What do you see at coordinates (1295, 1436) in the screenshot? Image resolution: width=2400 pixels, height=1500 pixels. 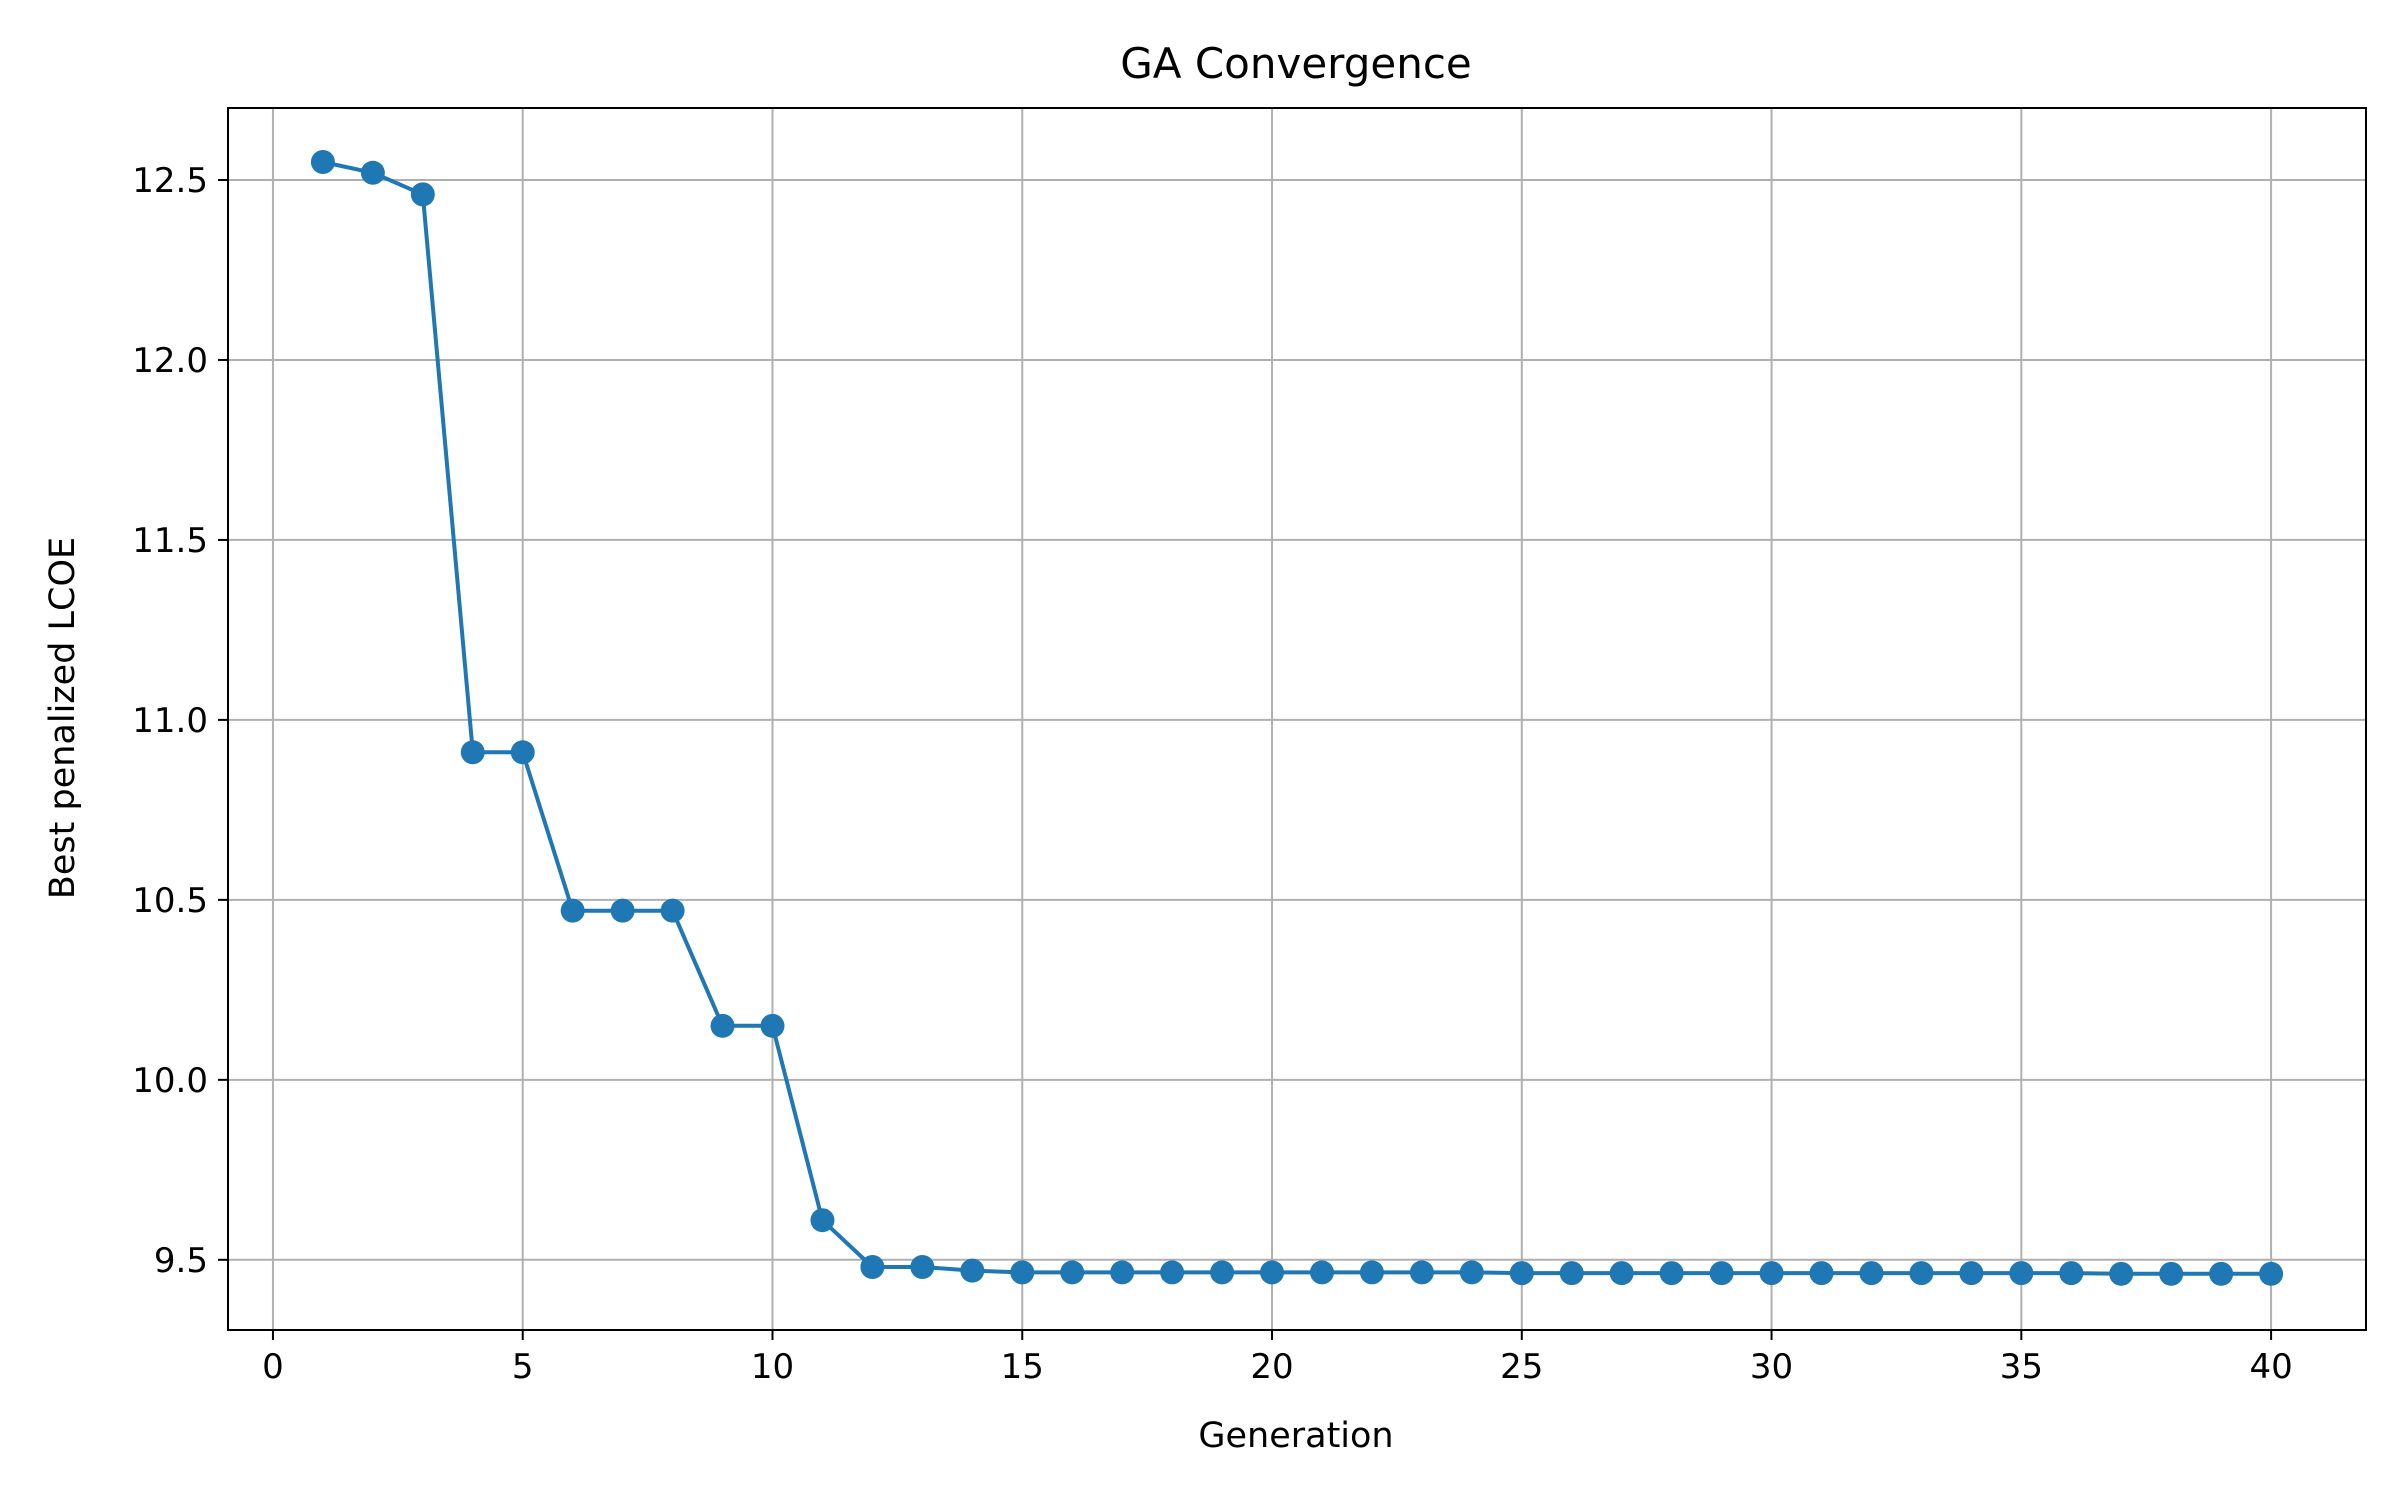 I see `x-axis-label: Generation` at bounding box center [1295, 1436].